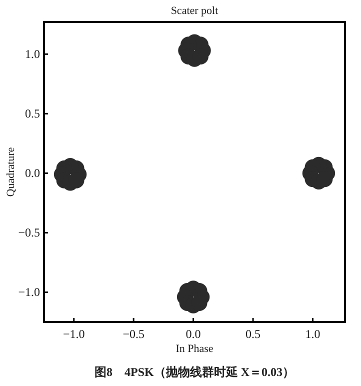  Describe the element at coordinates (194, 11) in the screenshot. I see `chart-title: Scater polt` at that location.